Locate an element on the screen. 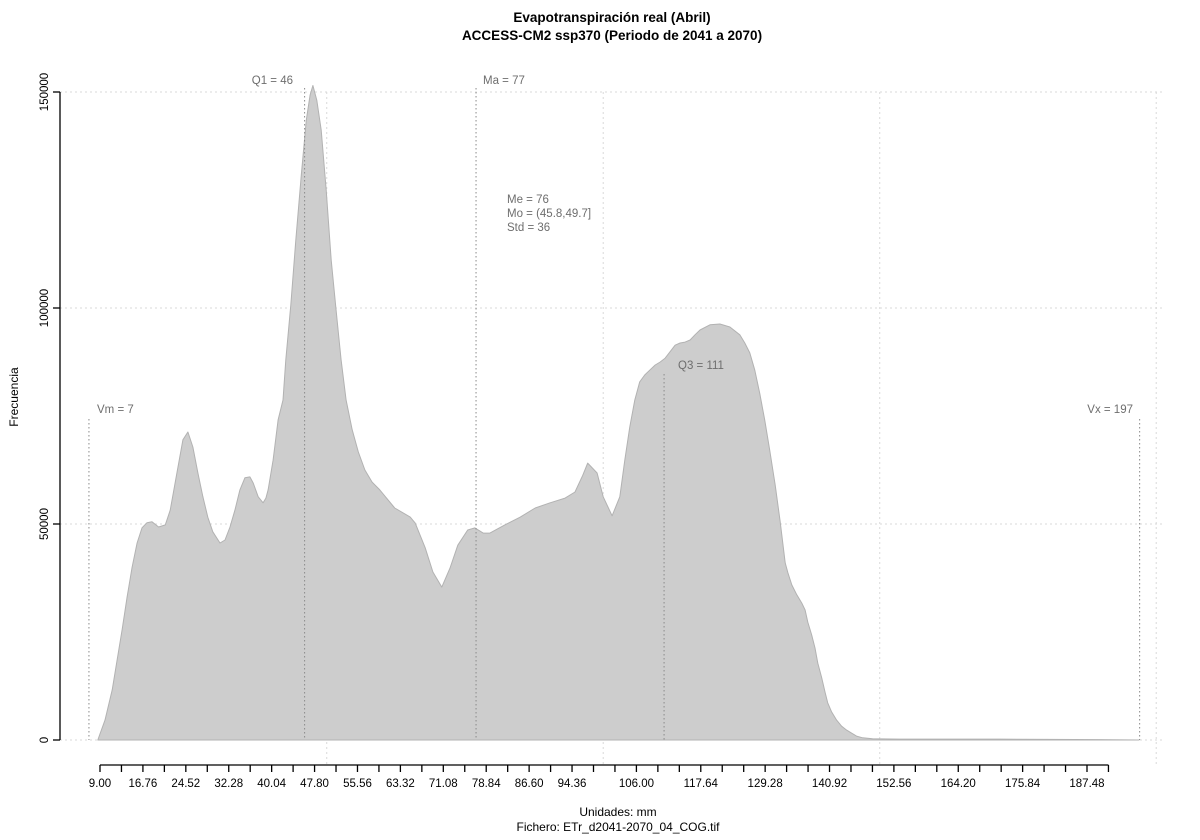 The width and height of the screenshot is (1200, 840). stats-line-0: Me = 76 is located at coordinates (528, 200).